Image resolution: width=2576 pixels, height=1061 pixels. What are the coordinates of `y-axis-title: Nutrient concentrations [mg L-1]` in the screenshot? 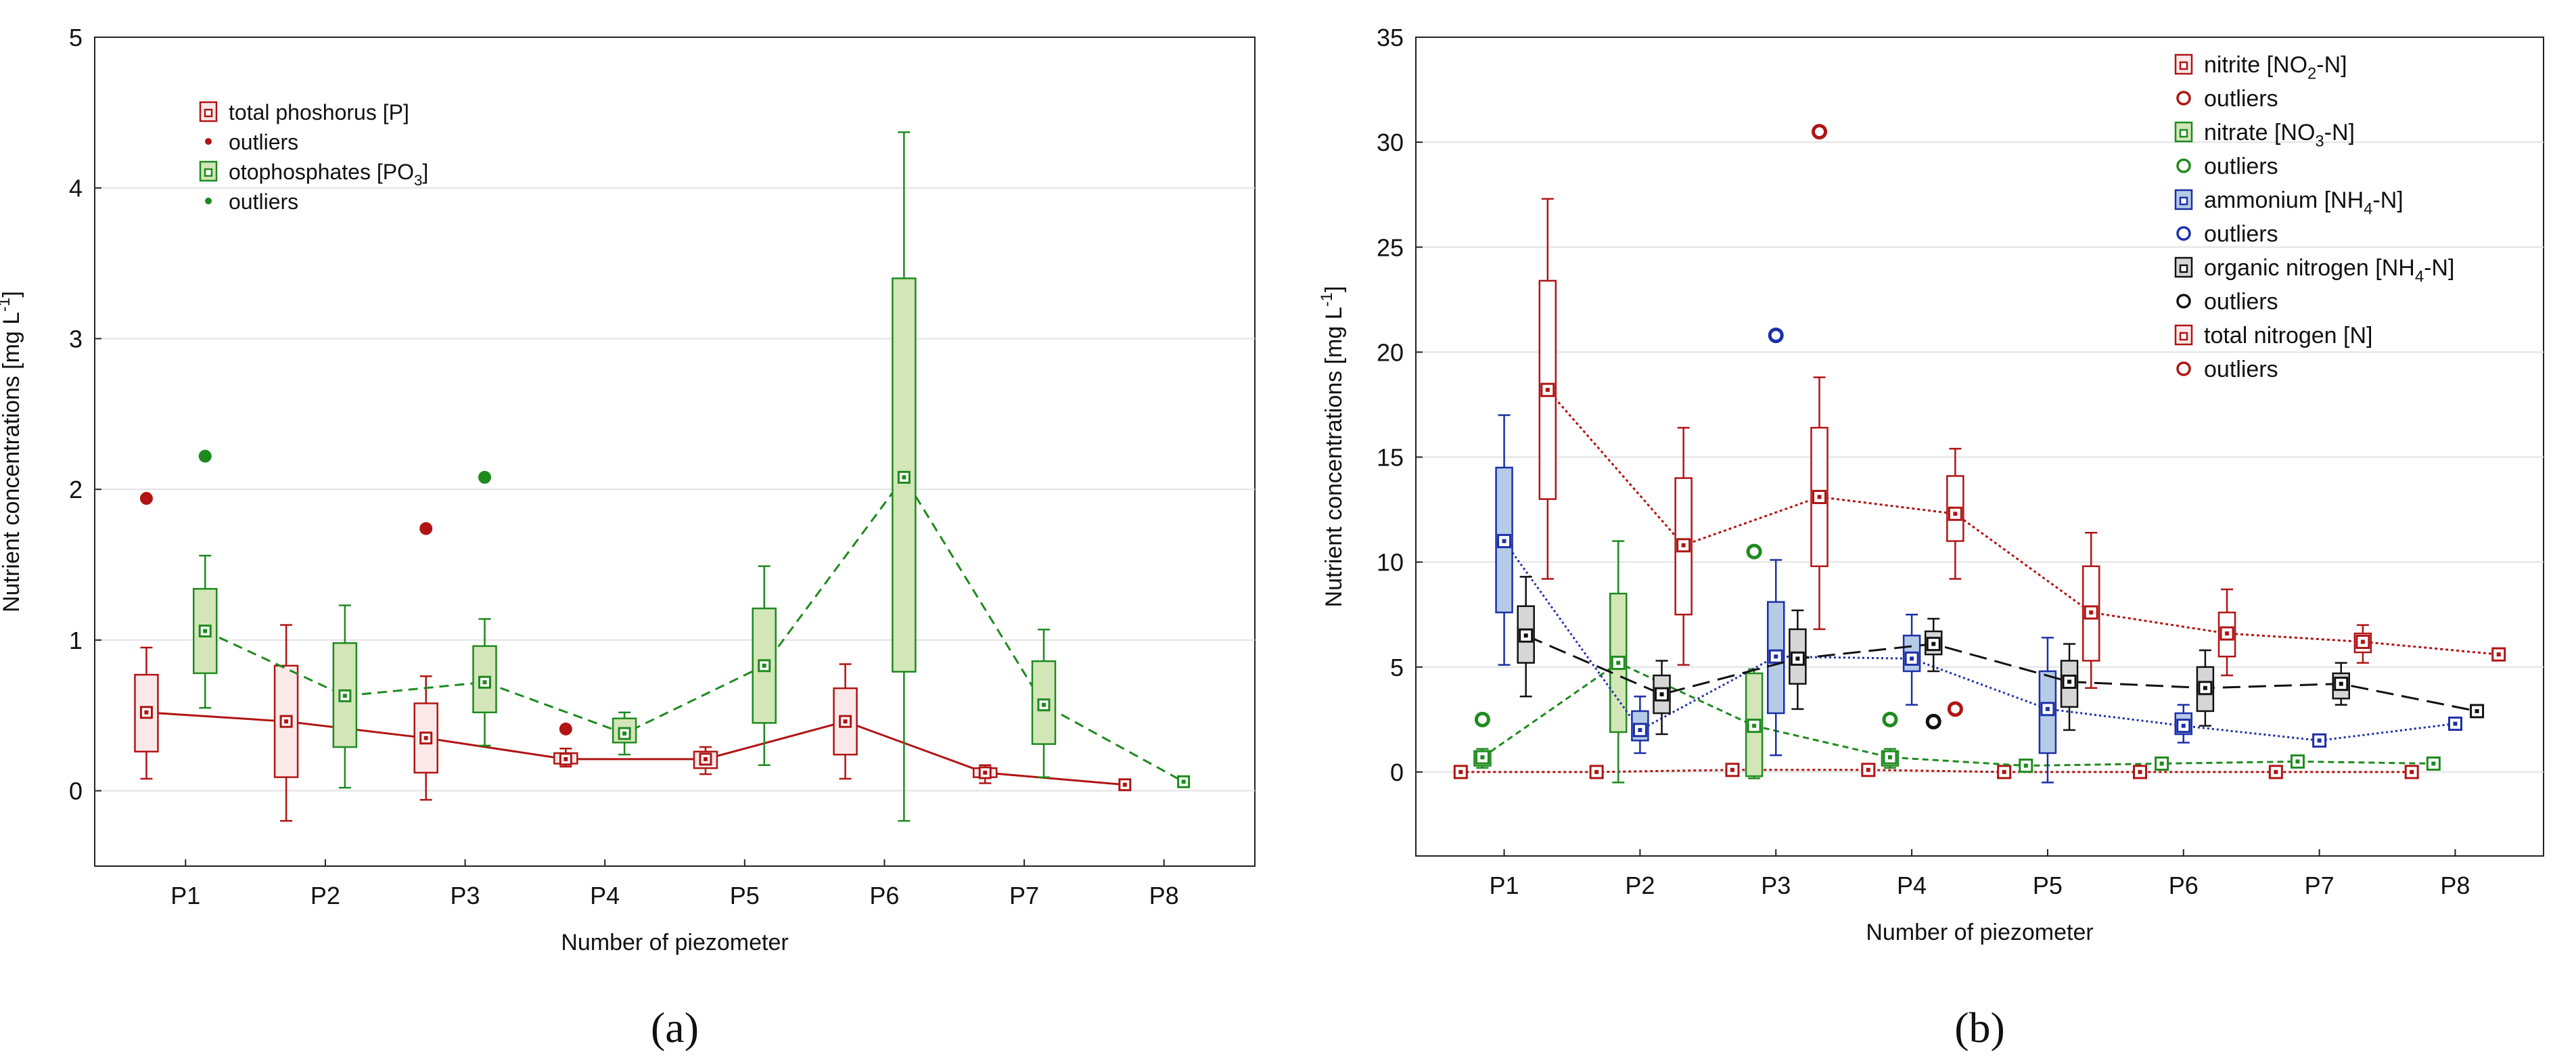 It's located at (1332, 447).